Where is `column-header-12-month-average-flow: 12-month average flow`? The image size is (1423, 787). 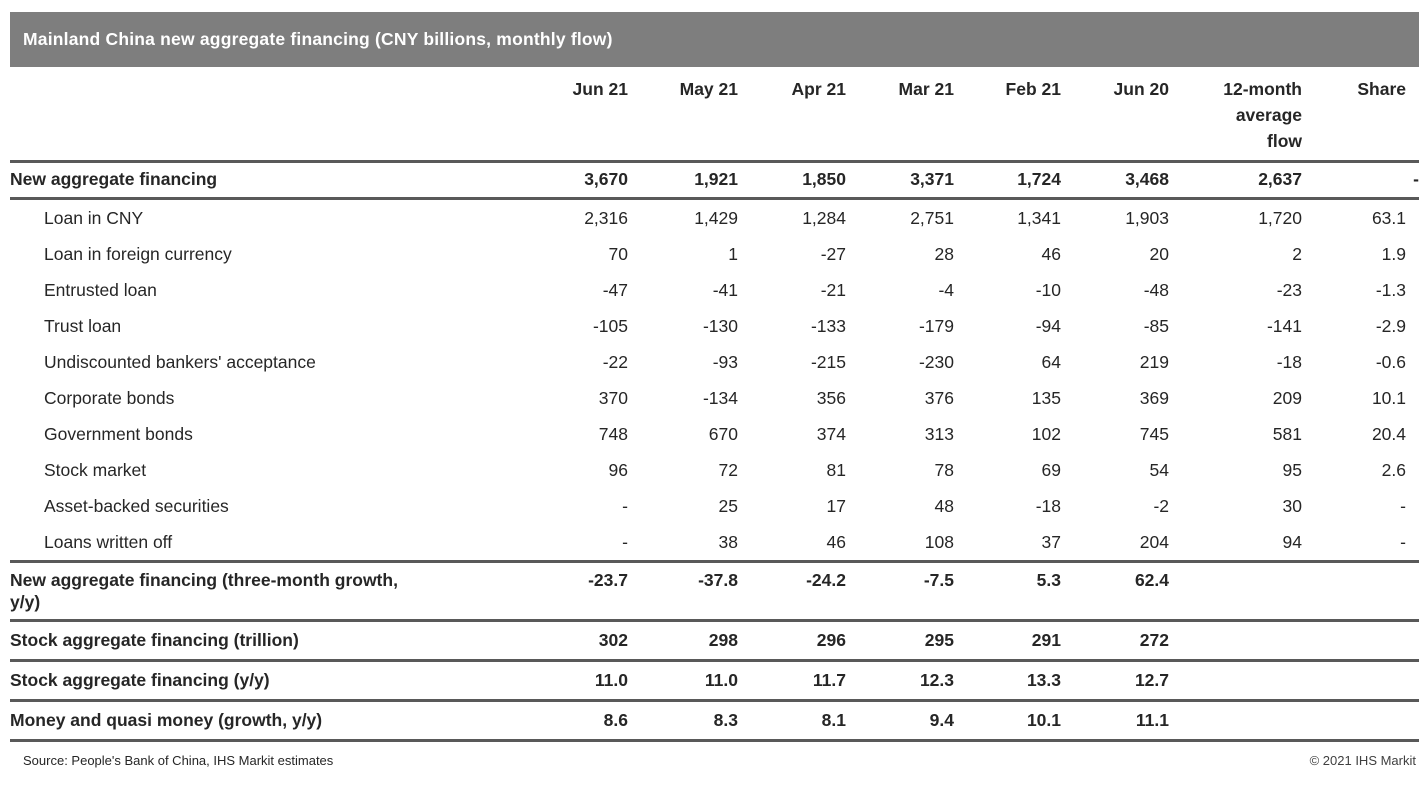
column-header-12-month-average-flow: 12-month average flow is located at coordinates (1262, 115).